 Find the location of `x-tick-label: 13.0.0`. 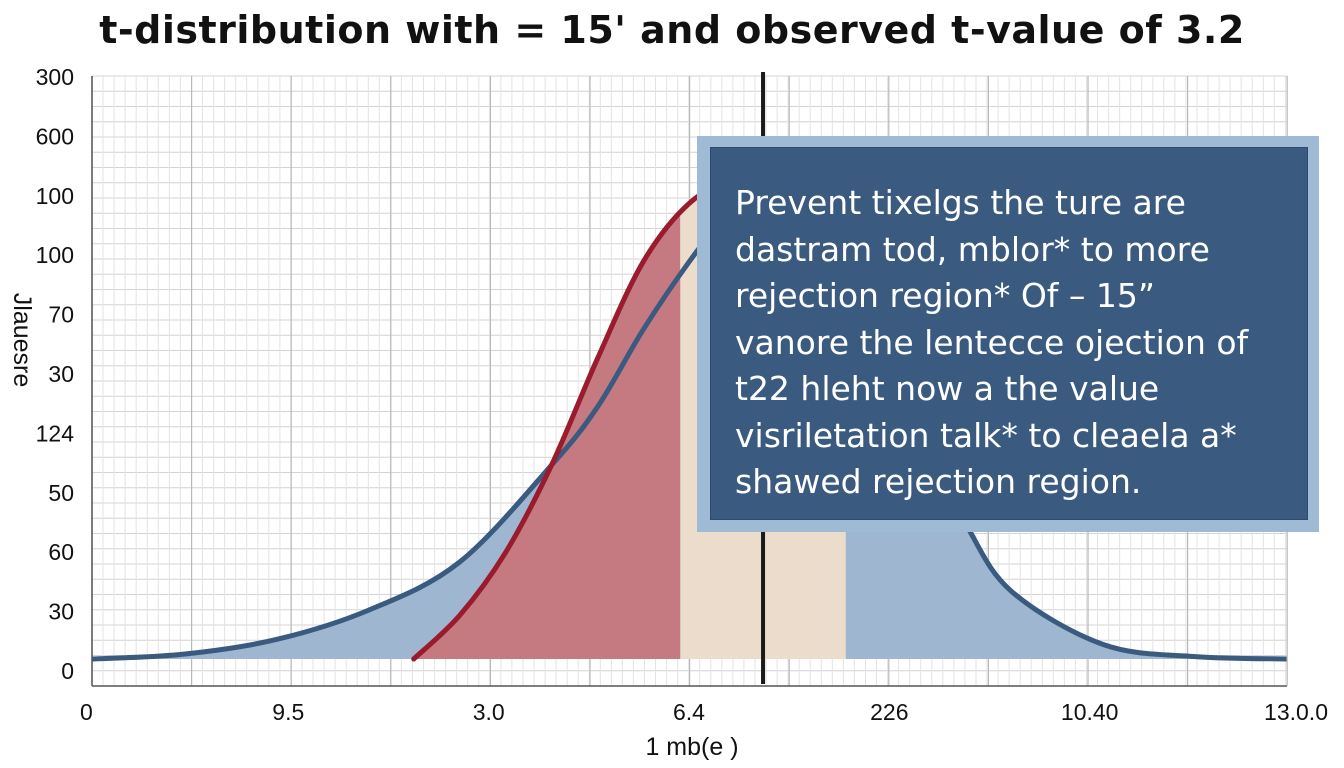

x-tick-label: 13.0.0 is located at coordinates (1296, 712).